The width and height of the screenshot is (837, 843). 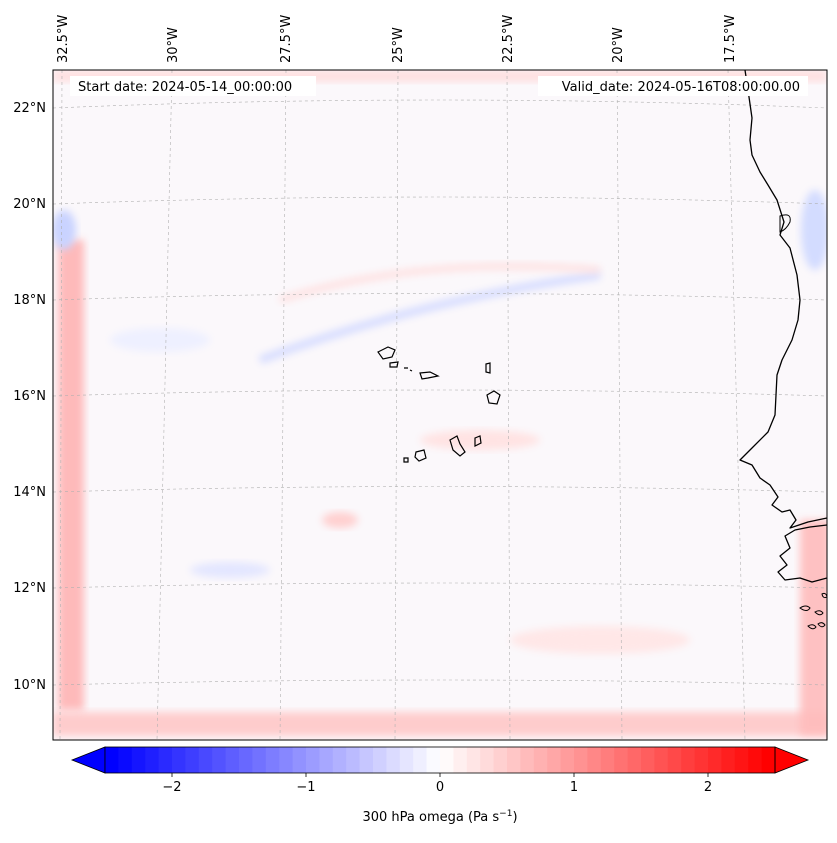 I want to click on lat-label-10n: 10°N, so click(x=29, y=685).